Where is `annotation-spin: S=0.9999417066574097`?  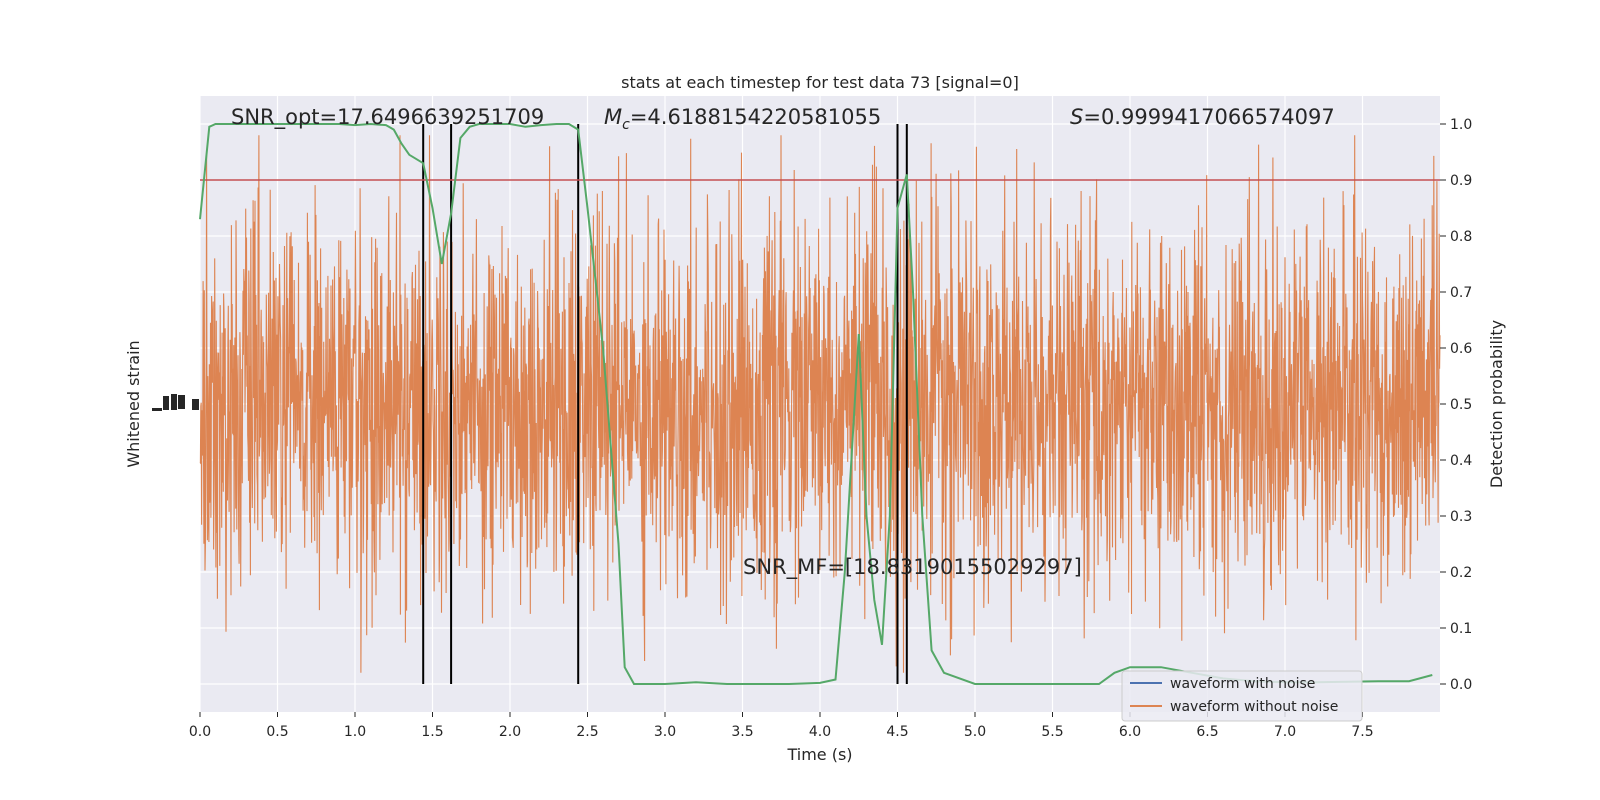 annotation-spin: S=0.9999417066574097 is located at coordinates (1202, 117).